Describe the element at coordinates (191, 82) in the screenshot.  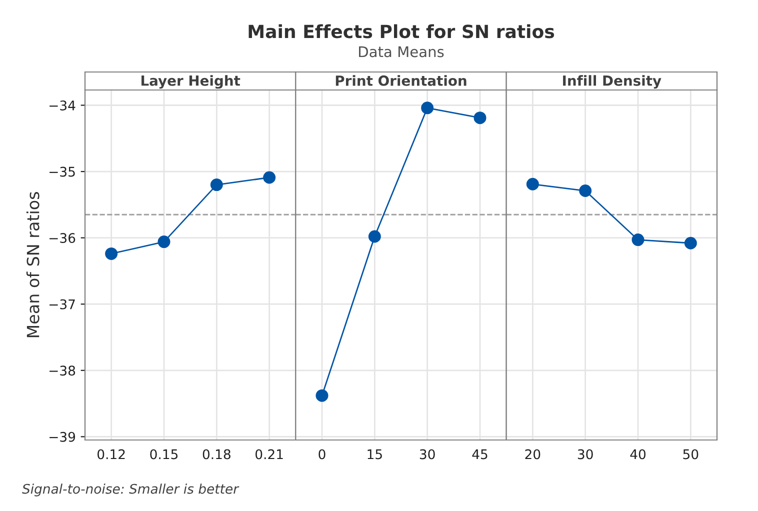
I see `chart-title: Layer Height` at that location.